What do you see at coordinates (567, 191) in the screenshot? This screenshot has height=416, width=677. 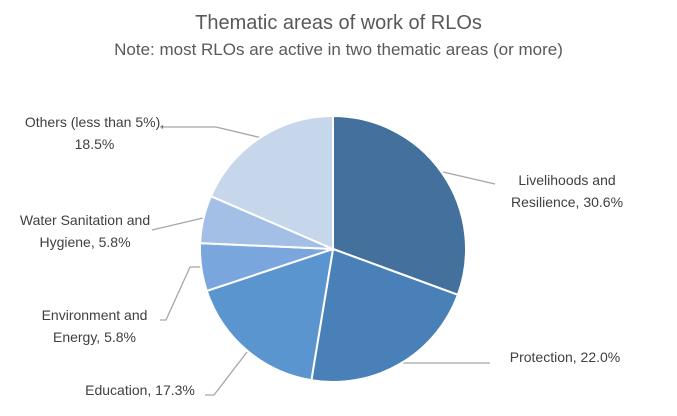 I see `data-label: Livelihoods and Resilience, 30.6%` at bounding box center [567, 191].